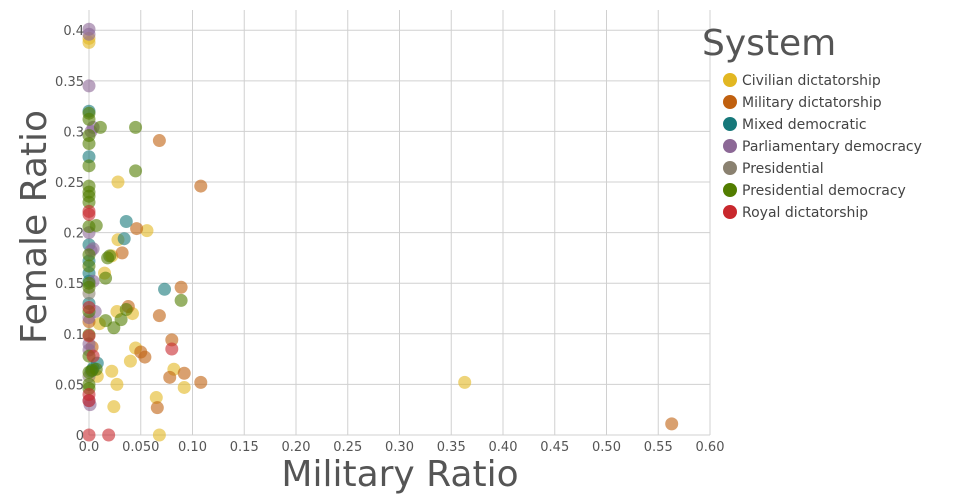 The width and height of the screenshot is (960, 500). What do you see at coordinates (192, 447) in the screenshot?
I see `x-tick-label: 0.10` at bounding box center [192, 447].